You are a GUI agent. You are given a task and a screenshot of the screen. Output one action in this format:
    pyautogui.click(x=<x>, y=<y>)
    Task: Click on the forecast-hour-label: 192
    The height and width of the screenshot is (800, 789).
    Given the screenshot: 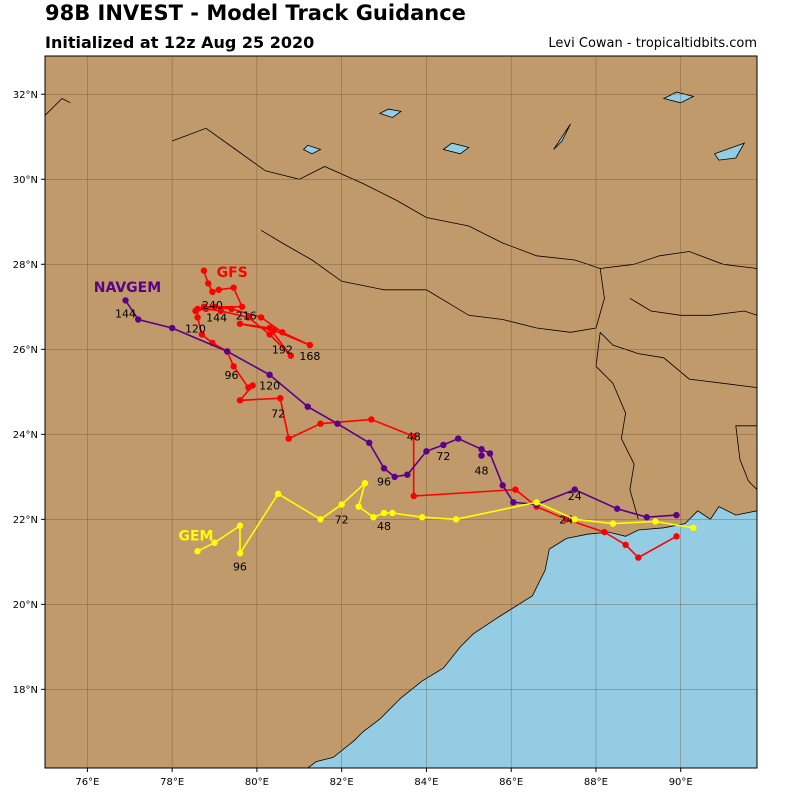 What is the action you would take?
    pyautogui.click(x=282, y=350)
    